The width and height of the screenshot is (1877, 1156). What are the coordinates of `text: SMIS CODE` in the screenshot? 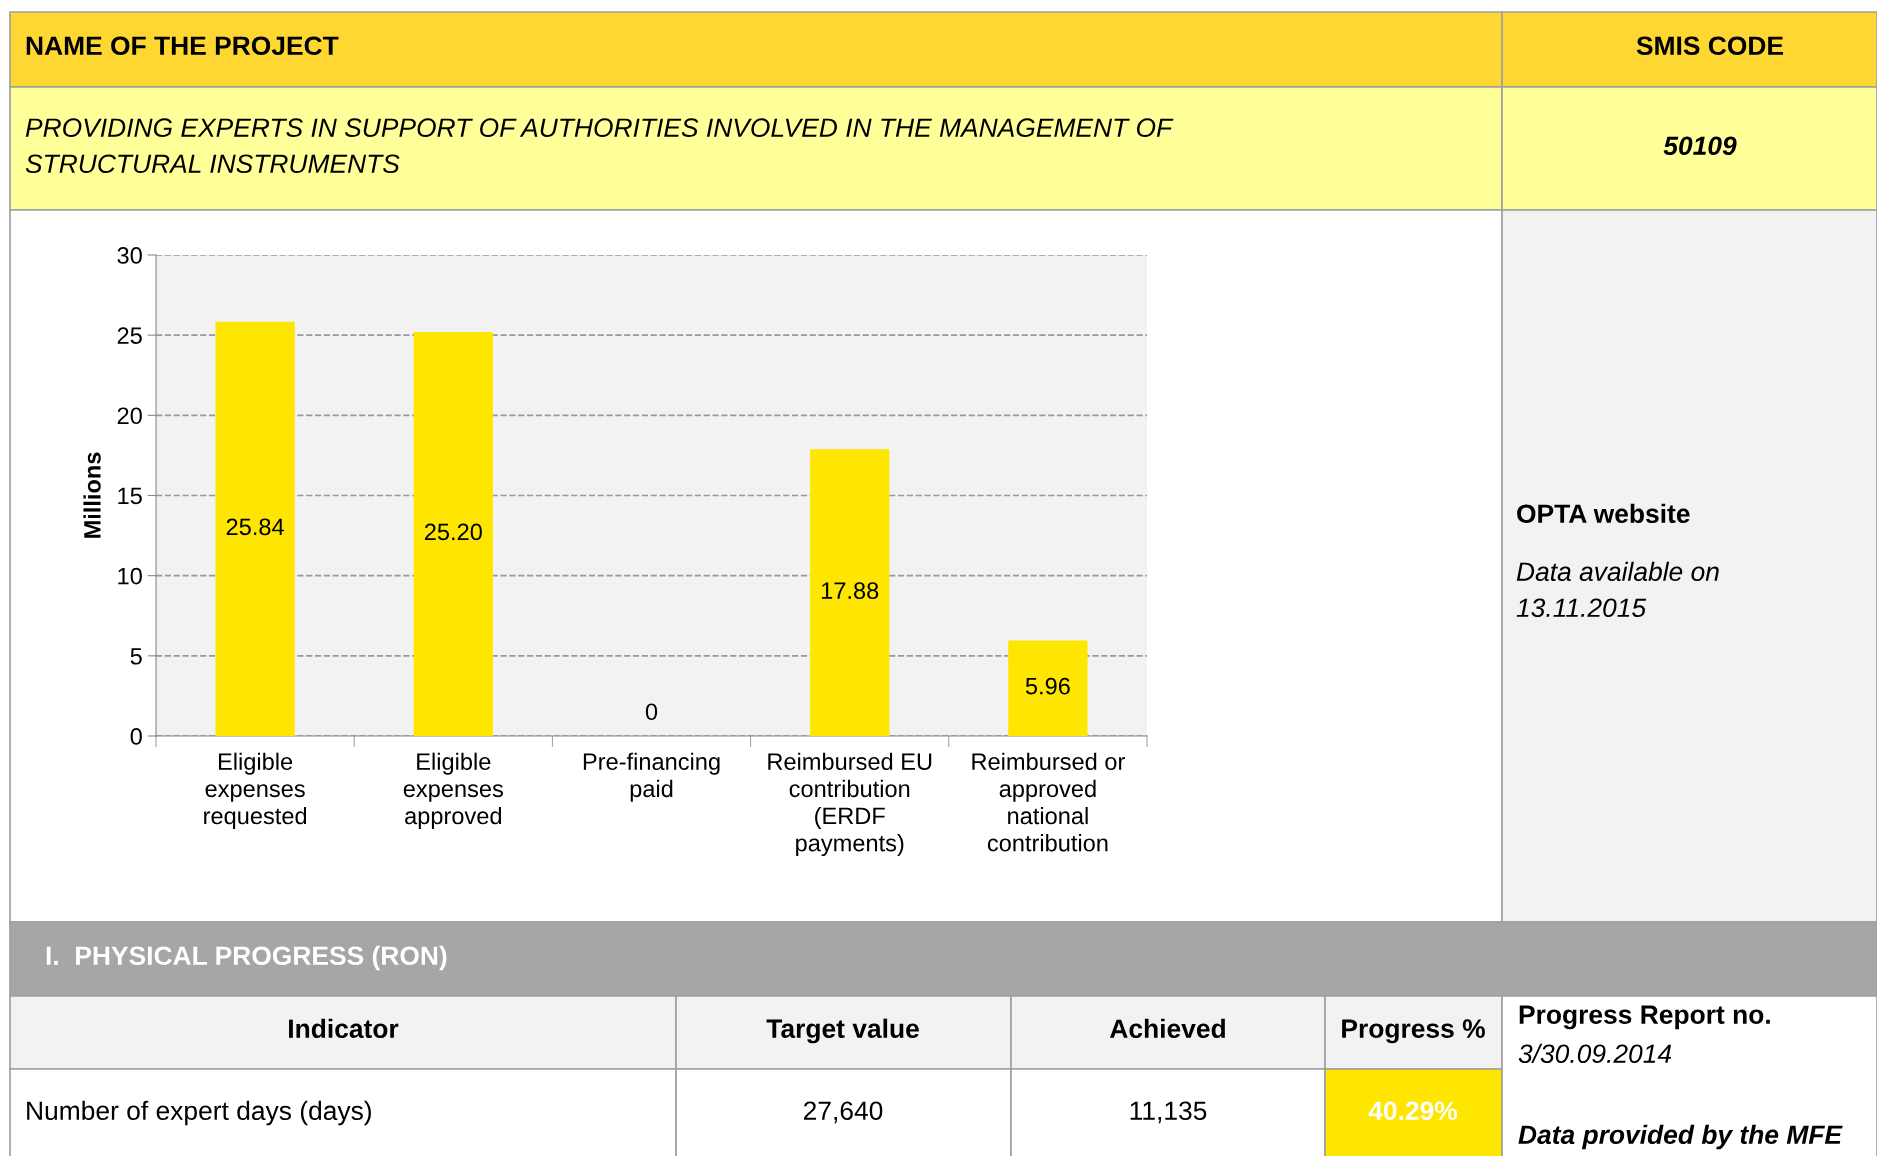 It's located at (1710, 46).